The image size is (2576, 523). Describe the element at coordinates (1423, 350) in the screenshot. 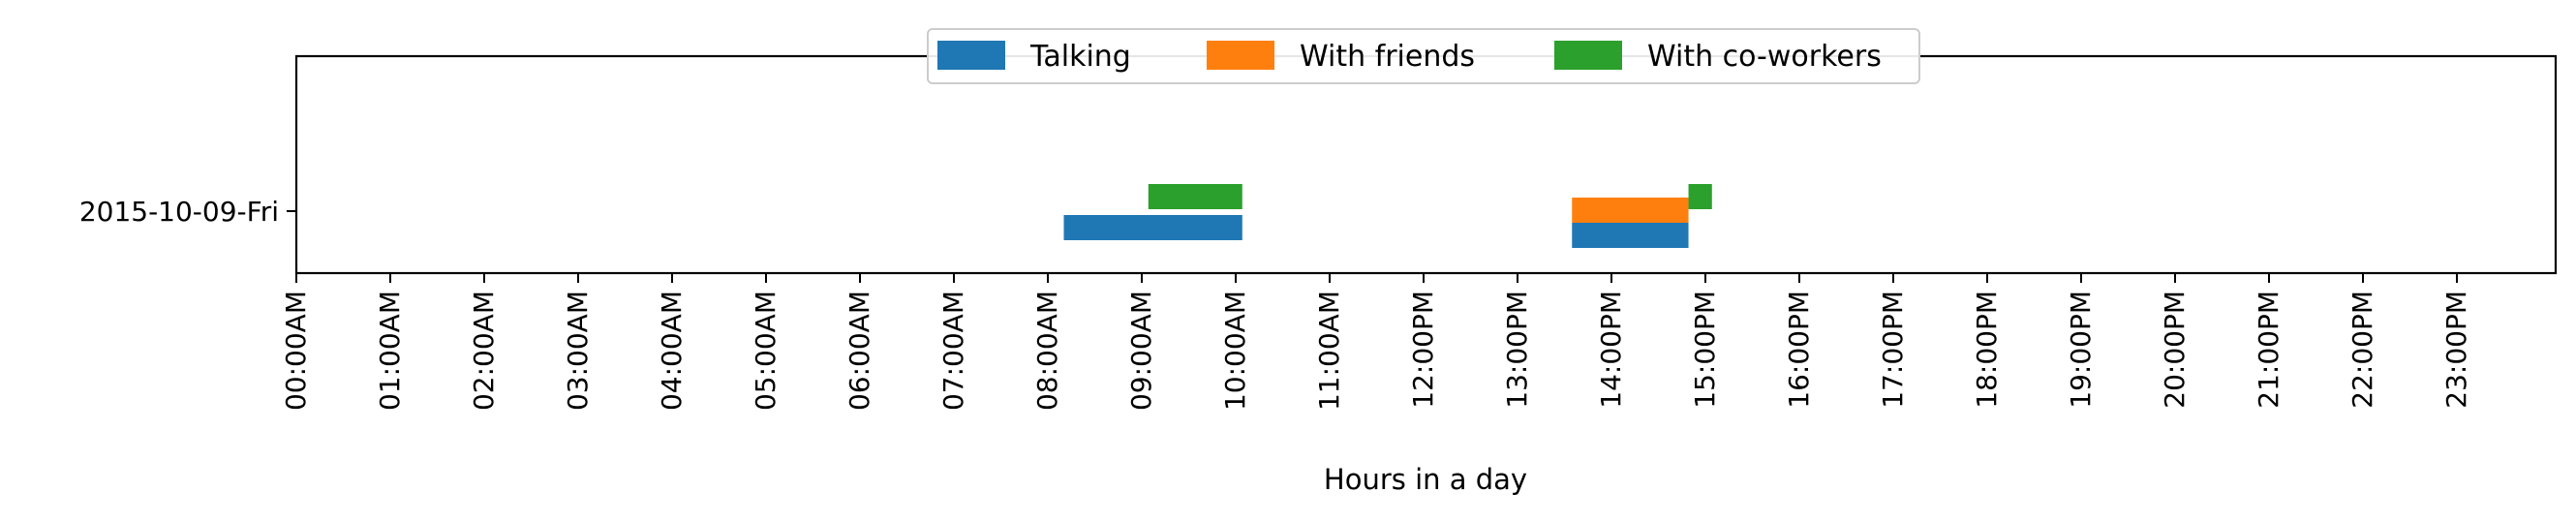

I see `x-tick-label: 12:00PM` at that location.